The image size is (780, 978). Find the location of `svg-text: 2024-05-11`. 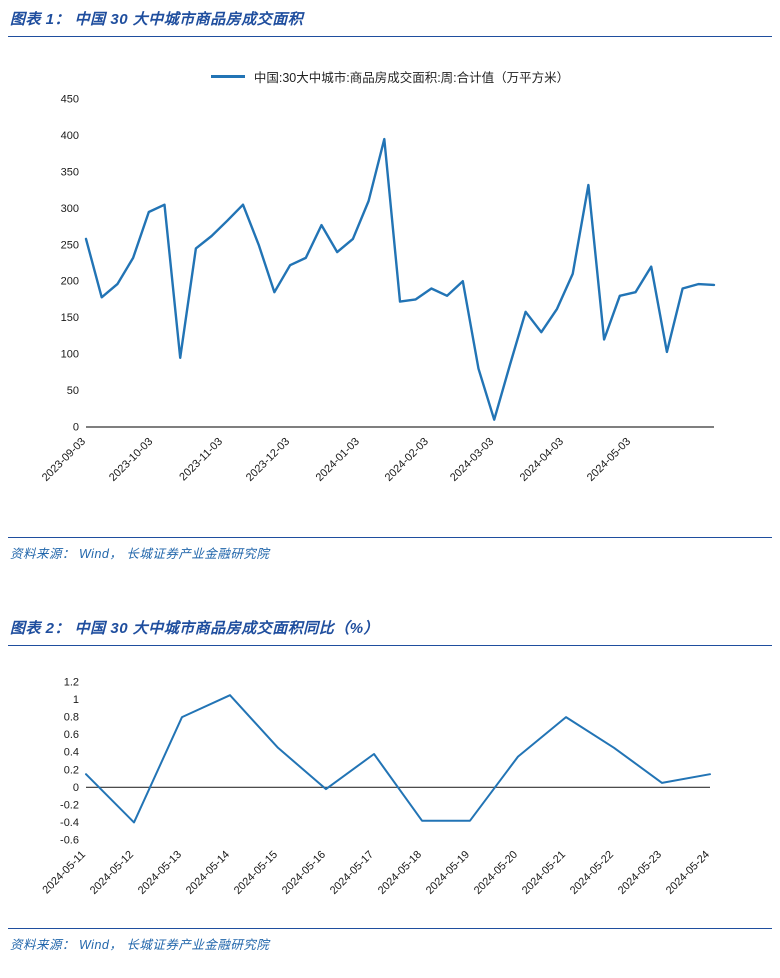

svg-text: 2024-05-11 is located at coordinates (64, 873).